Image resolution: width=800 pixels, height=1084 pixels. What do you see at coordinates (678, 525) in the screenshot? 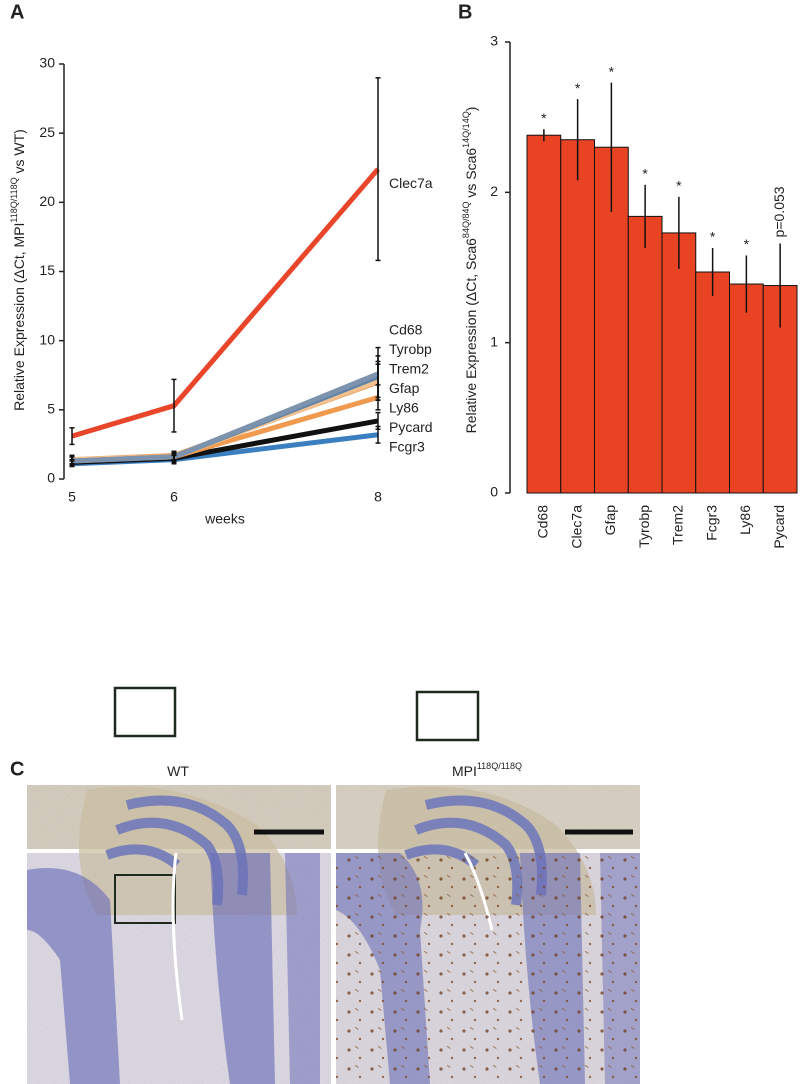
I see `x-tick-label: Trem2` at bounding box center [678, 525].